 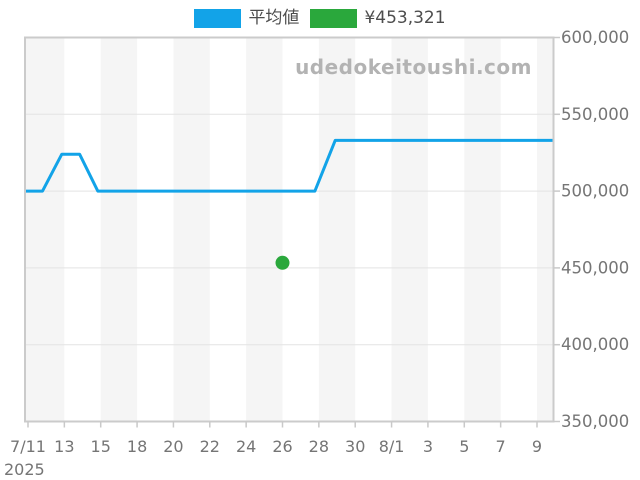 What do you see at coordinates (428, 446) in the screenshot?
I see `x-axis-label: 3` at bounding box center [428, 446].